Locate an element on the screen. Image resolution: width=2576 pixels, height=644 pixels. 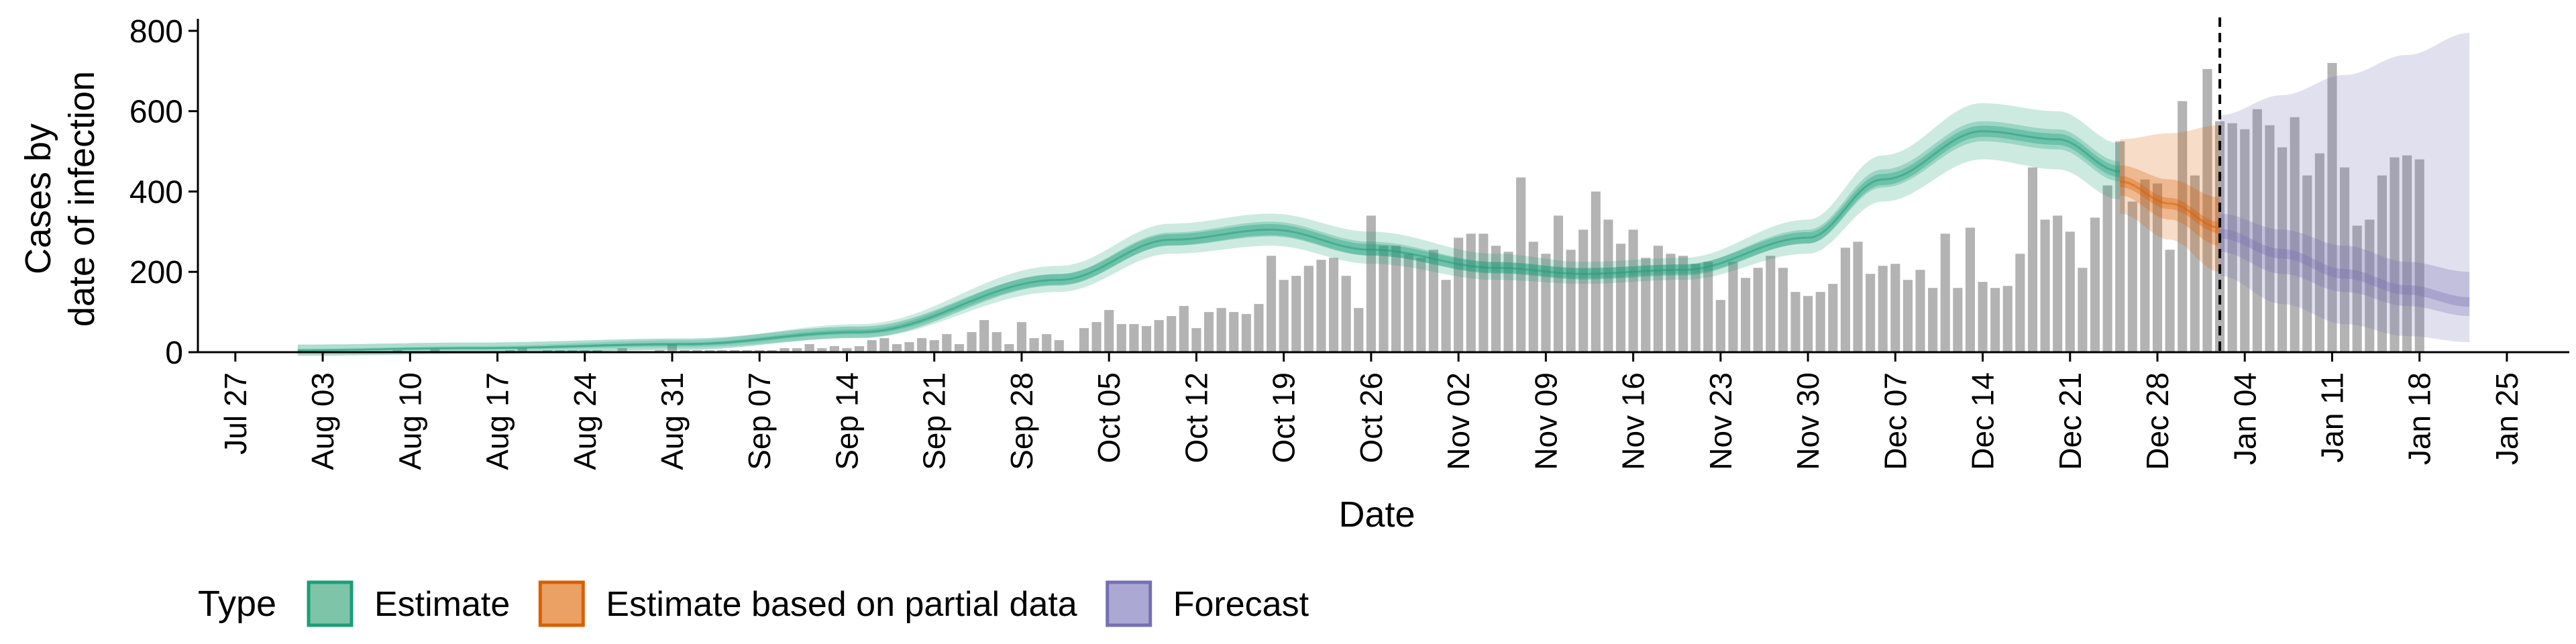
x-tick-label: Jan 11 is located at coordinates (2332, 417).